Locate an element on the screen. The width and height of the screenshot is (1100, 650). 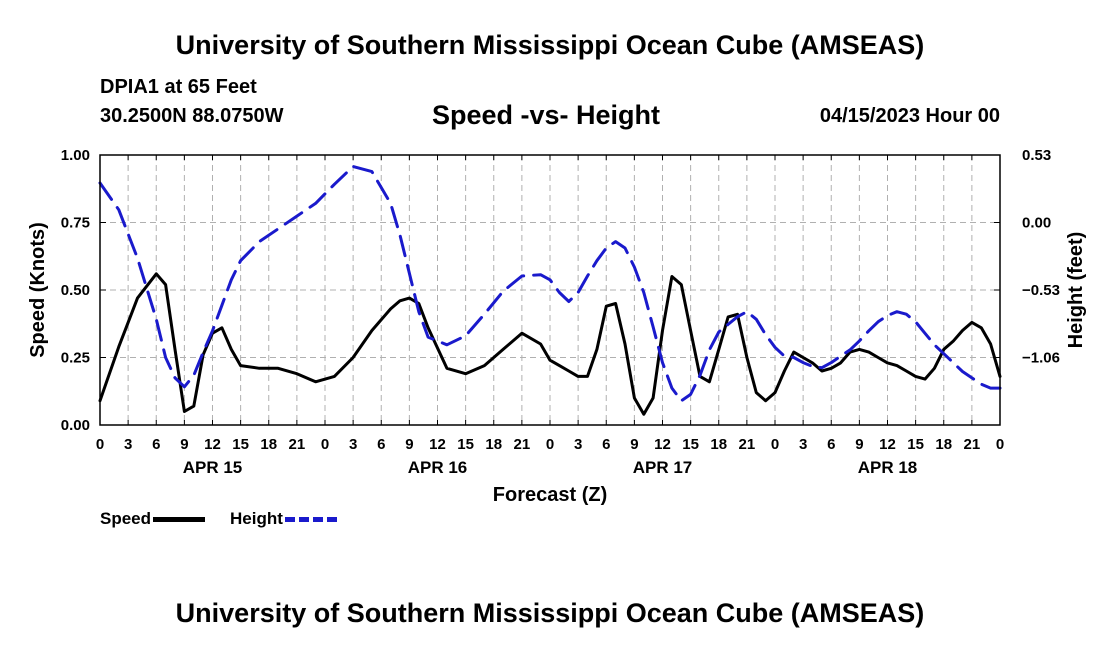
chart-title: Speed -vs- Height is located at coordinates (546, 115).